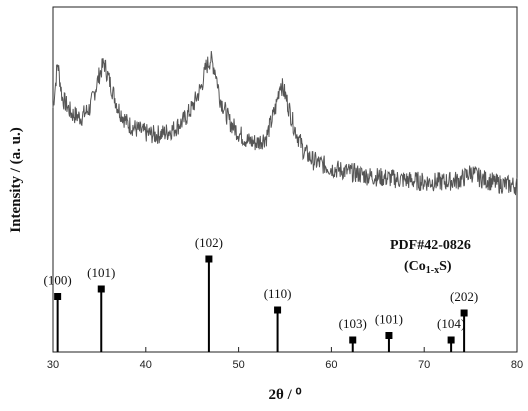 This screenshot has width=528, height=411. Describe the element at coordinates (331, 365) in the screenshot. I see `x-tick-label: 60` at that location.